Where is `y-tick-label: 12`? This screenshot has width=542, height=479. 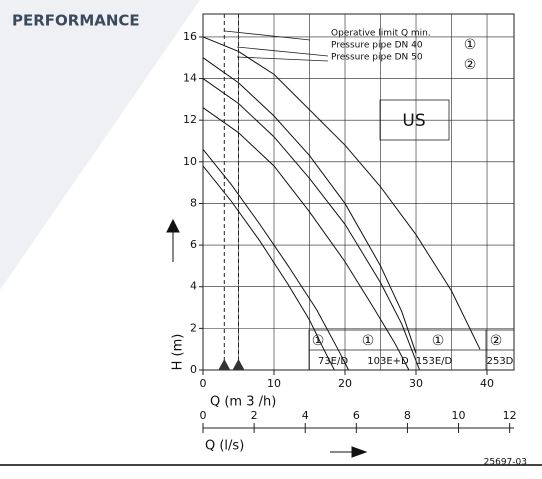
y-tick-label: 12 is located at coordinates (190, 119).